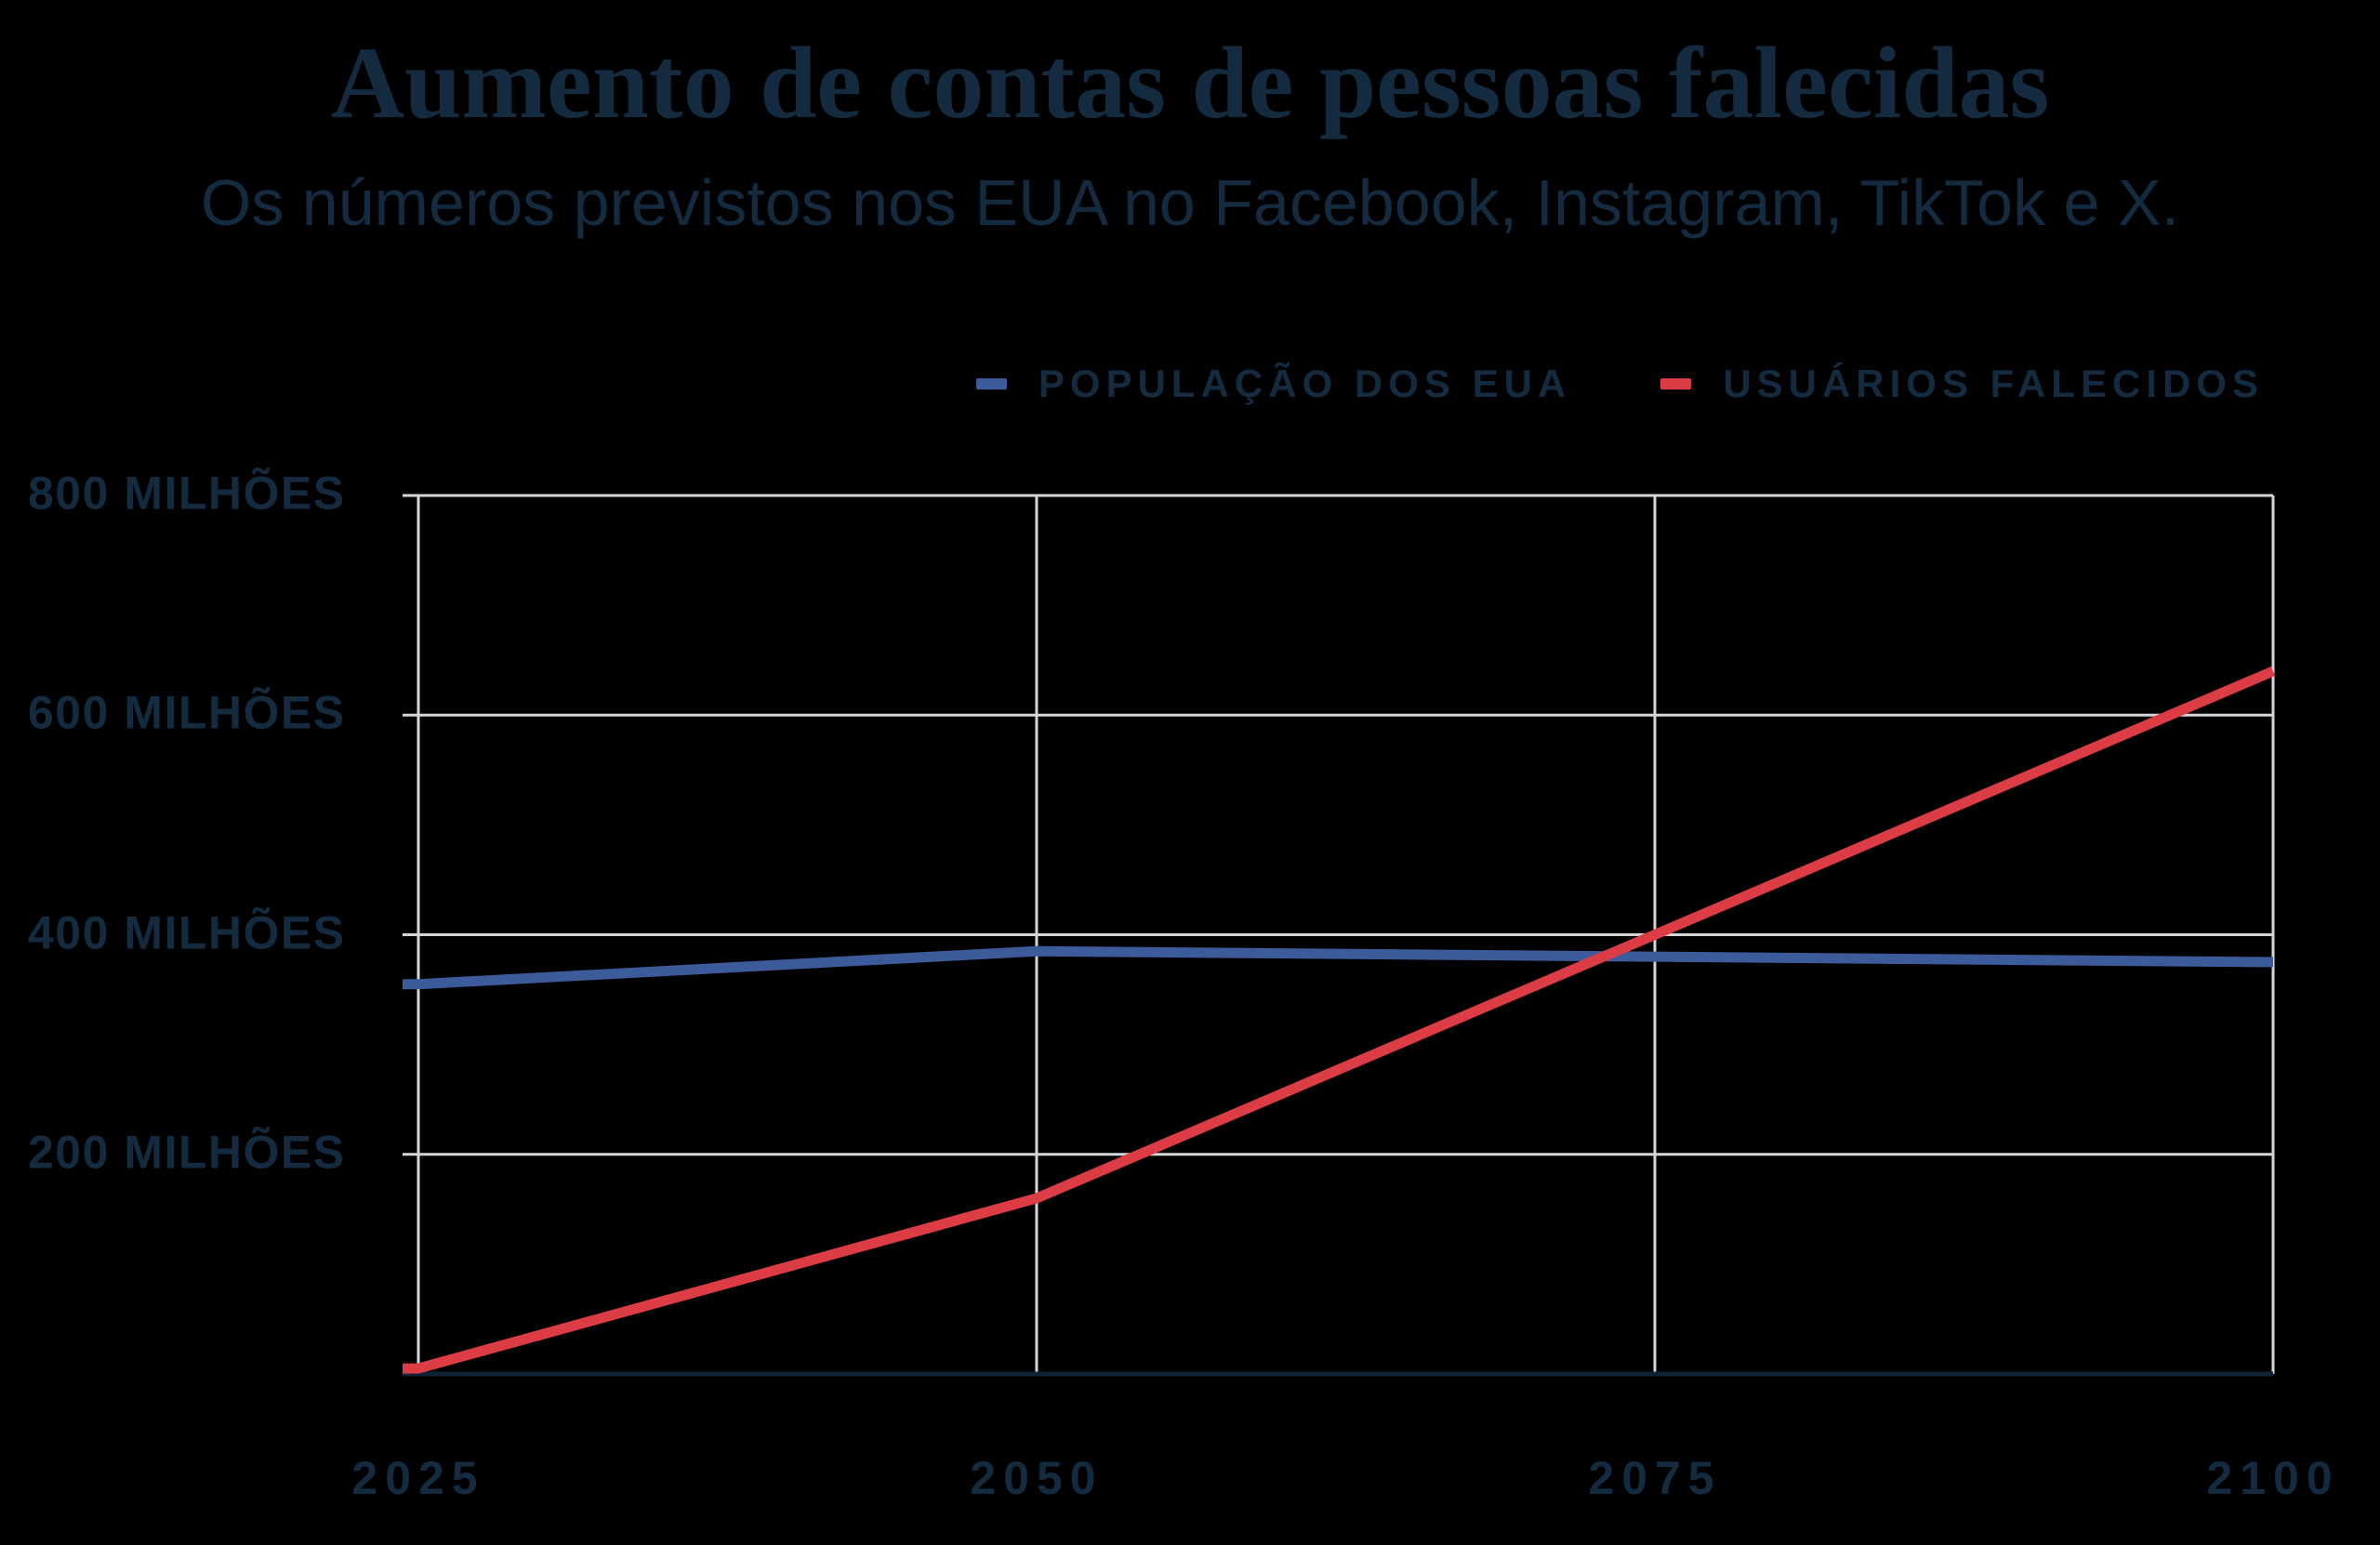 The image size is (2380, 1545). Describe the element at coordinates (187, 932) in the screenshot. I see `y-tick-label-400: 400 MILHÕES` at that location.